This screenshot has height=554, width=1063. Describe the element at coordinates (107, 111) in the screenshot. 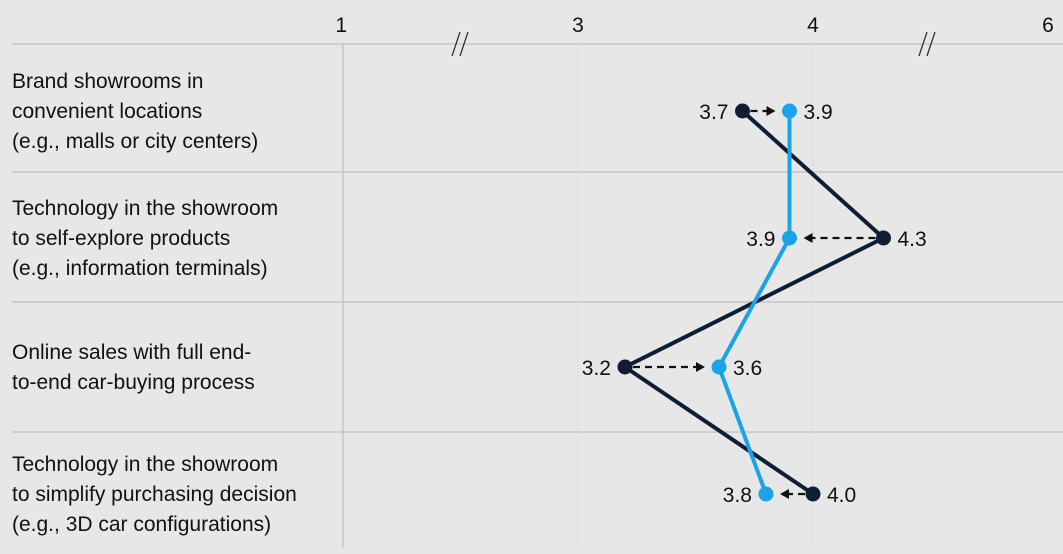

I see `category-label-line: convenient locations` at that location.